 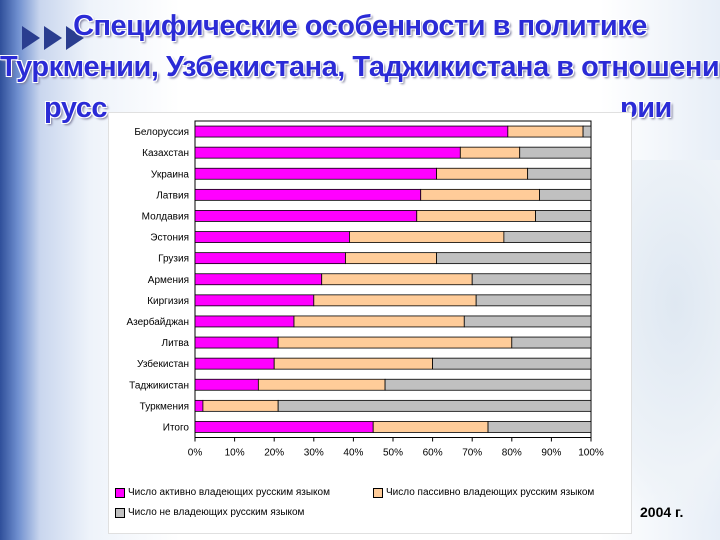 What do you see at coordinates (274, 453) in the screenshot?
I see `x-tick-label: 20%` at bounding box center [274, 453].